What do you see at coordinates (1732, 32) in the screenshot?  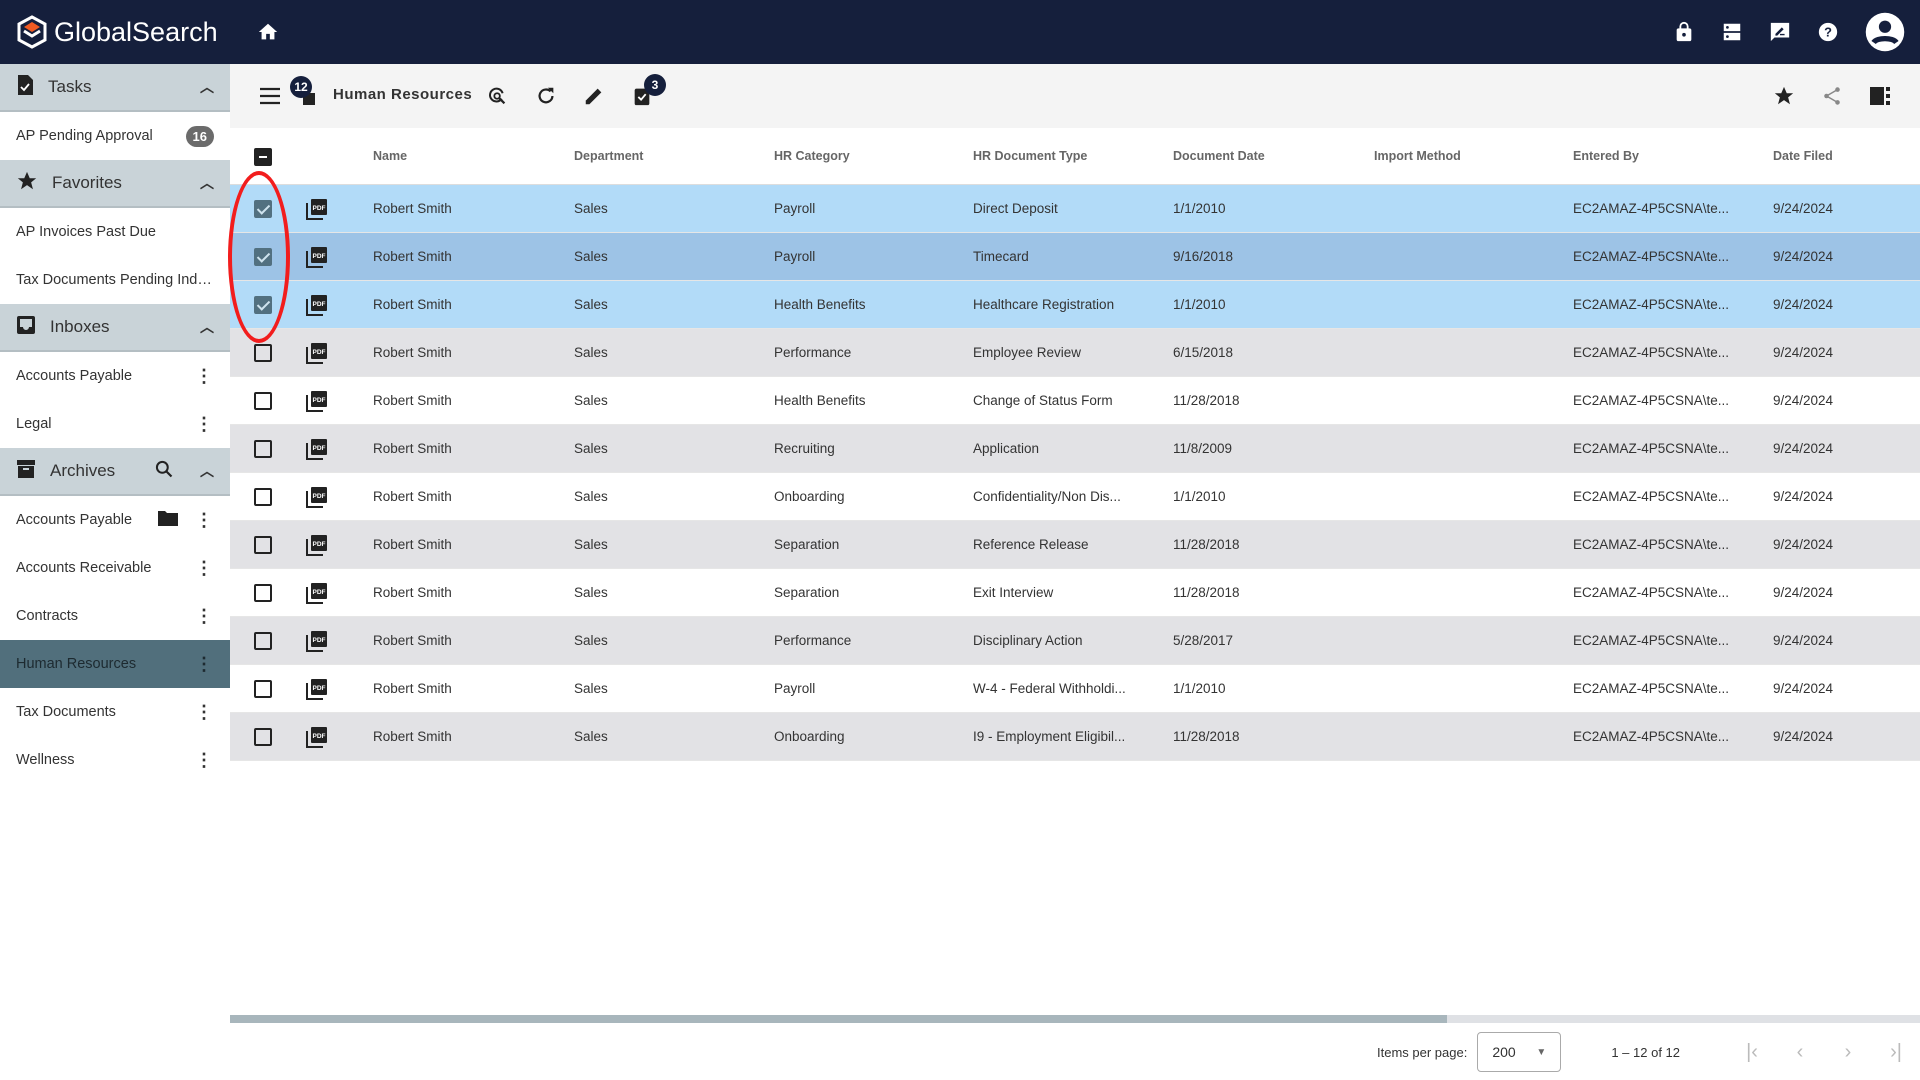 I see `server-icon` at bounding box center [1732, 32].